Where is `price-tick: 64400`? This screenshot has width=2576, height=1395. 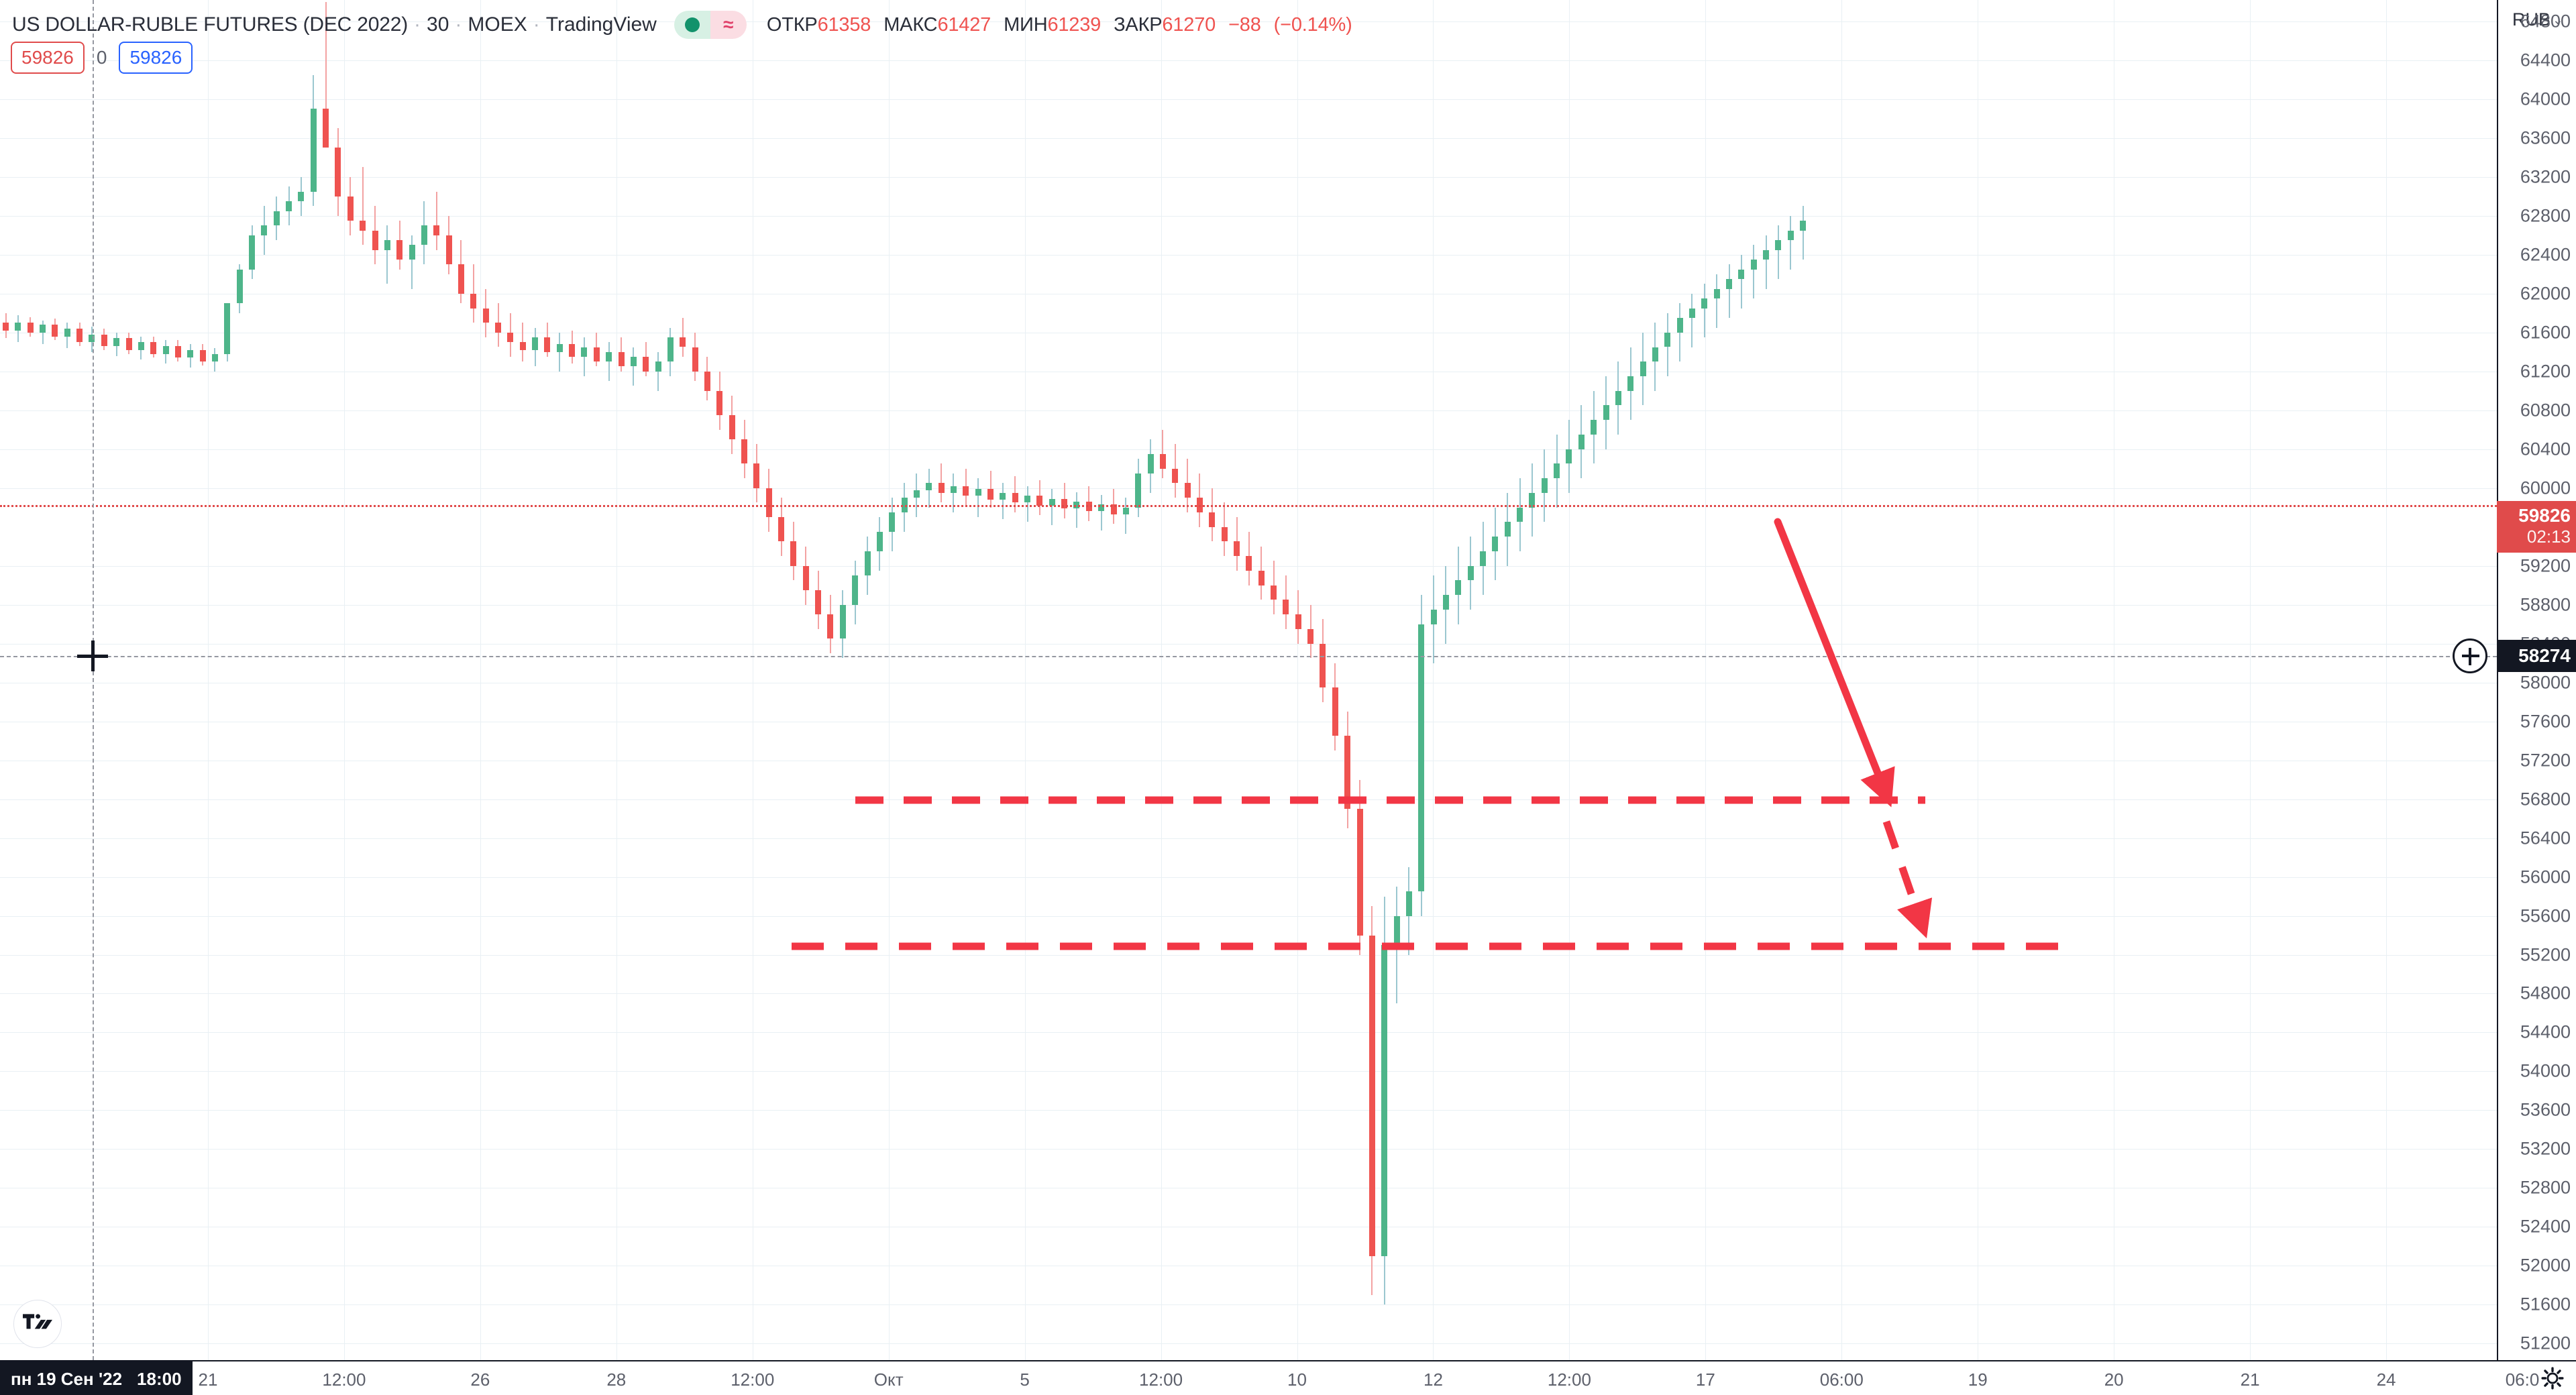 price-tick: 64400 is located at coordinates (2545, 60).